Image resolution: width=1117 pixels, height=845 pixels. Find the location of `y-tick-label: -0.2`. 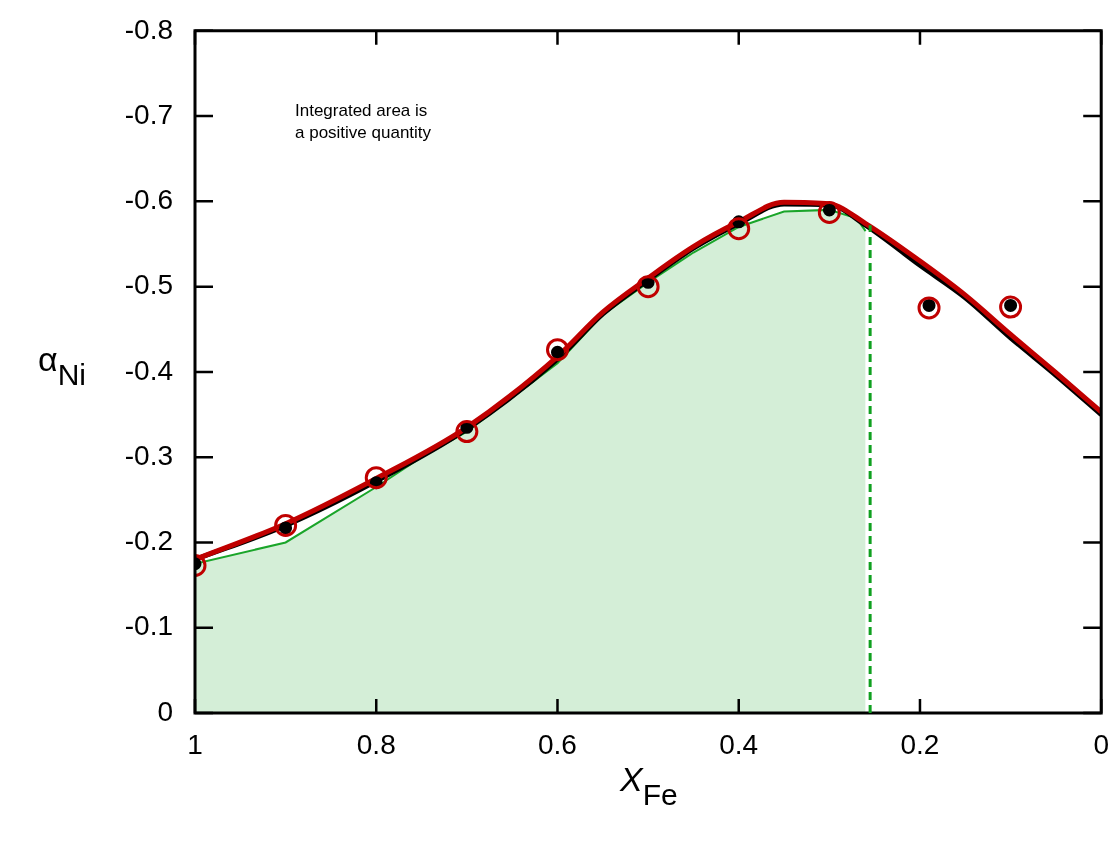

y-tick-label: -0.2 is located at coordinates (148, 541).